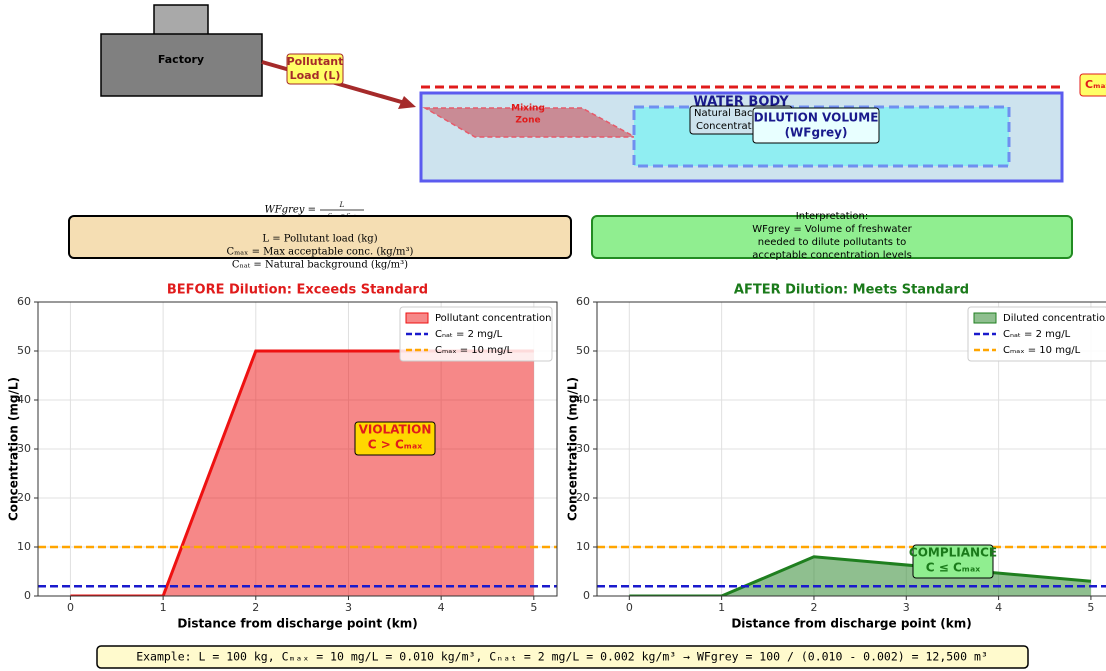 This screenshot has height=671, width=1106. I want to click on footer-box, so click(562, 657).